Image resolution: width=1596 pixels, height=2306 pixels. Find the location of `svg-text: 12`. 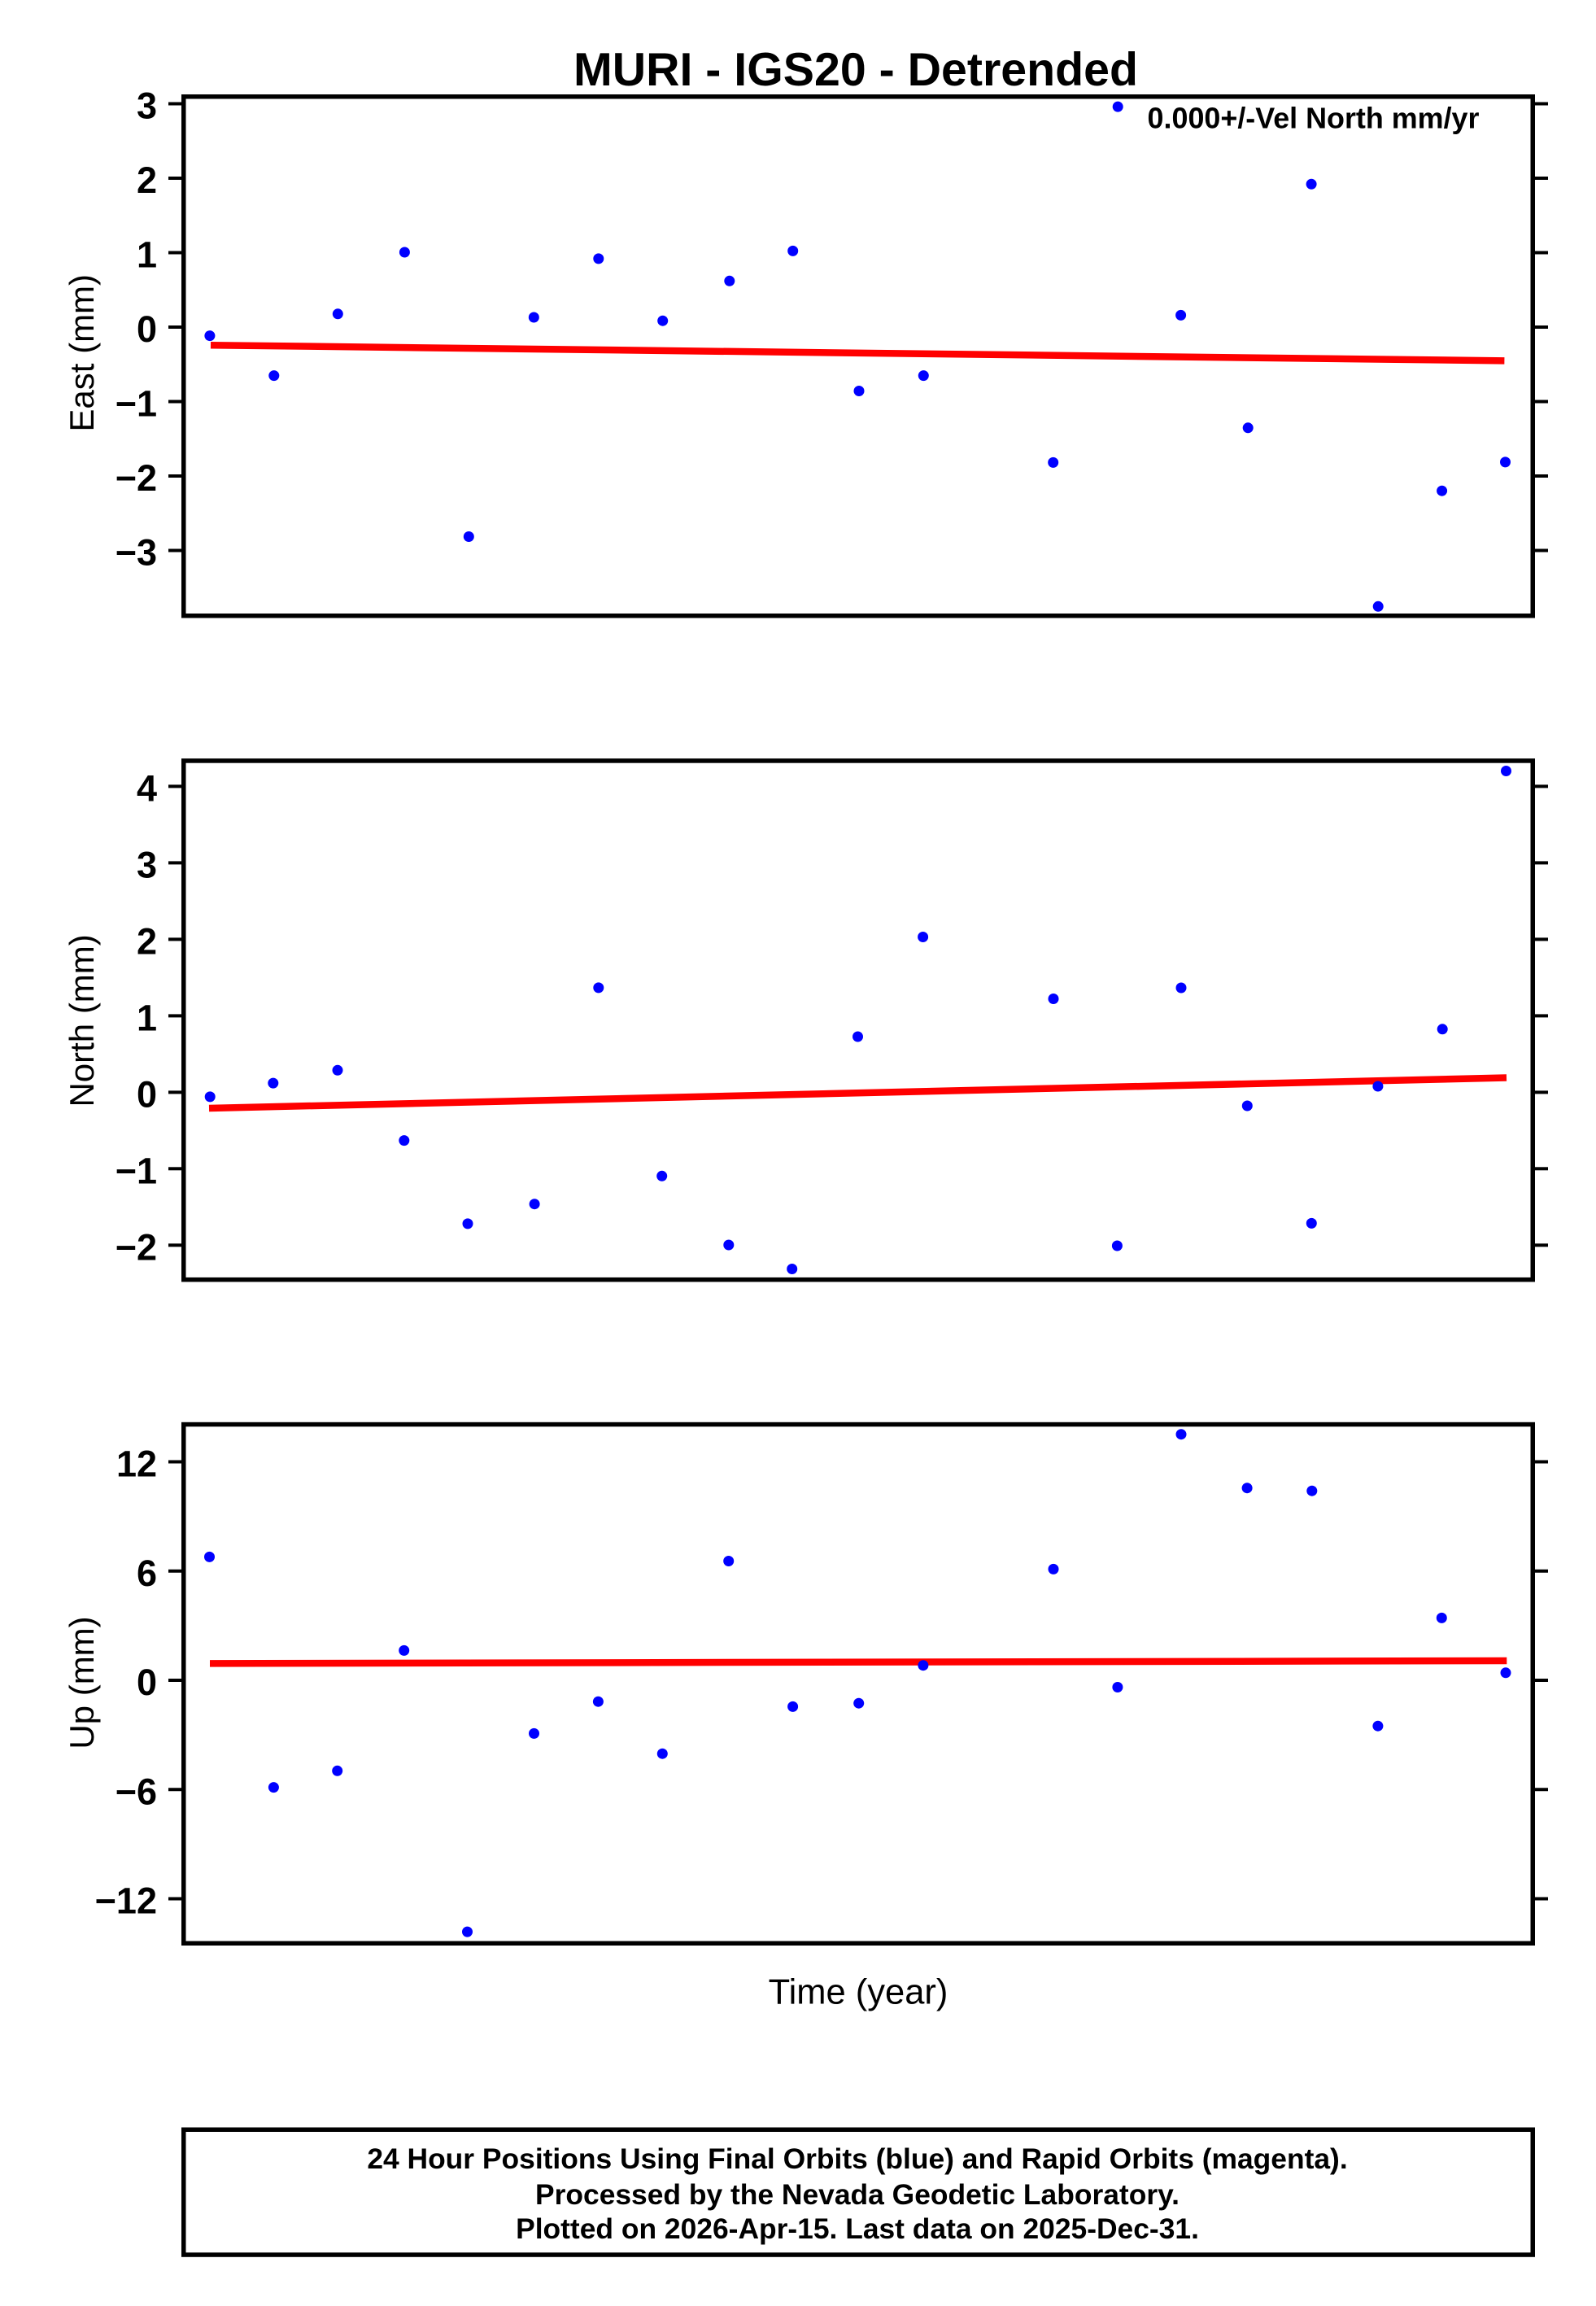

svg-text: 12 is located at coordinates (136, 1464).